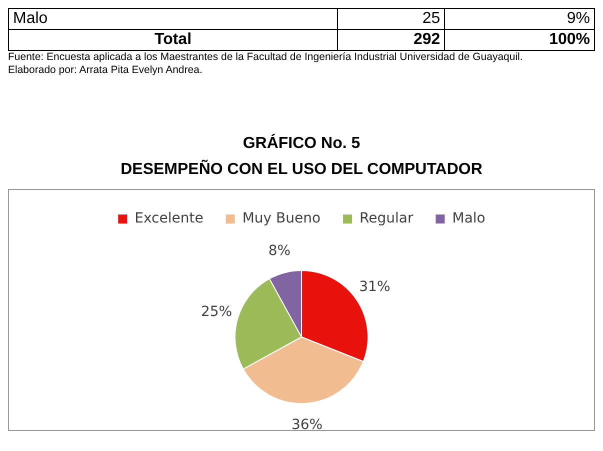 The image size is (603, 451). I want to click on data-label: 25%, so click(216, 312).